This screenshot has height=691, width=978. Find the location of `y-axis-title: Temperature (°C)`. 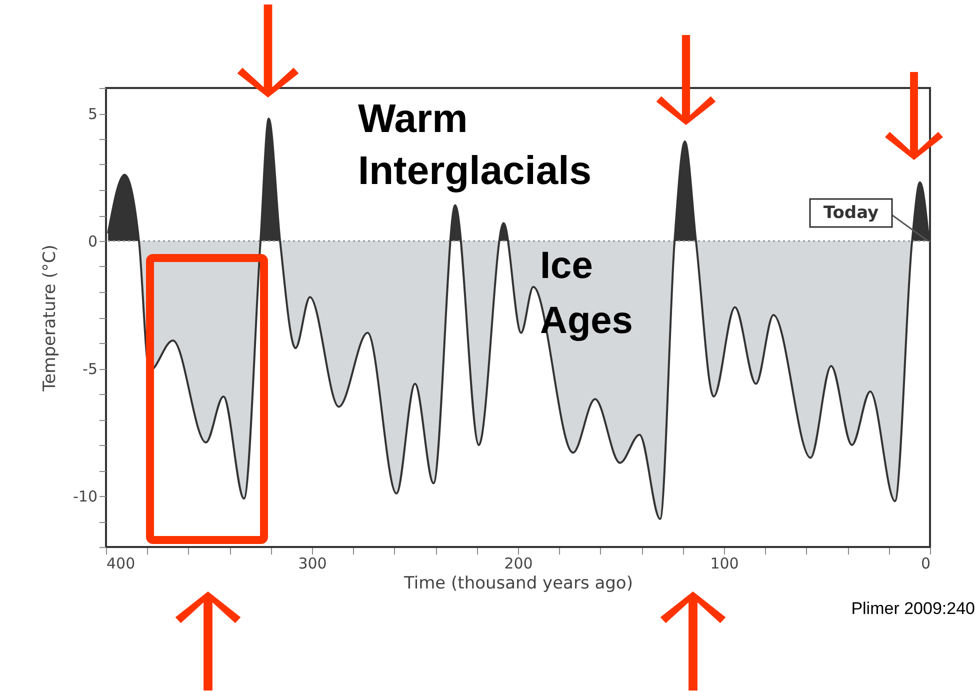

y-axis-title: Temperature (°C) is located at coordinates (50, 318).